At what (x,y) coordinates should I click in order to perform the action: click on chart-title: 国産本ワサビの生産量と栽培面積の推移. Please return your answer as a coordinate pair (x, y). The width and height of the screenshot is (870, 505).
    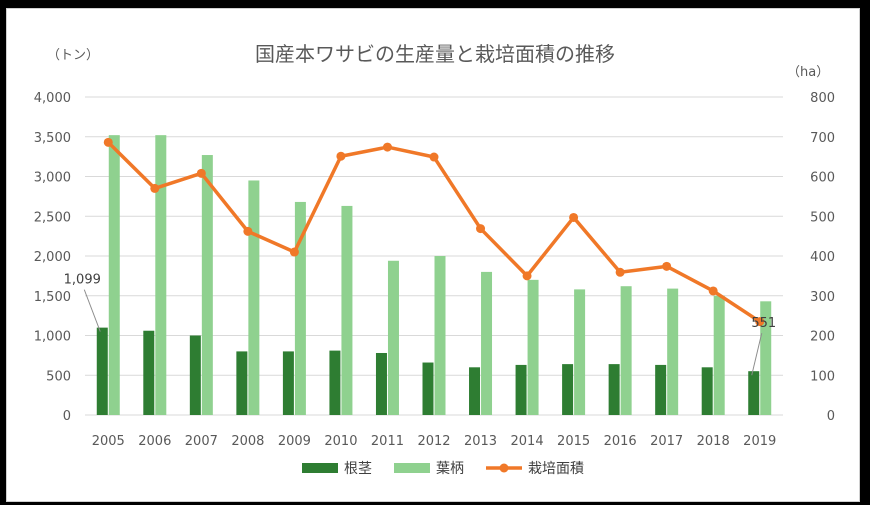
    Looking at the image, I should click on (435, 54).